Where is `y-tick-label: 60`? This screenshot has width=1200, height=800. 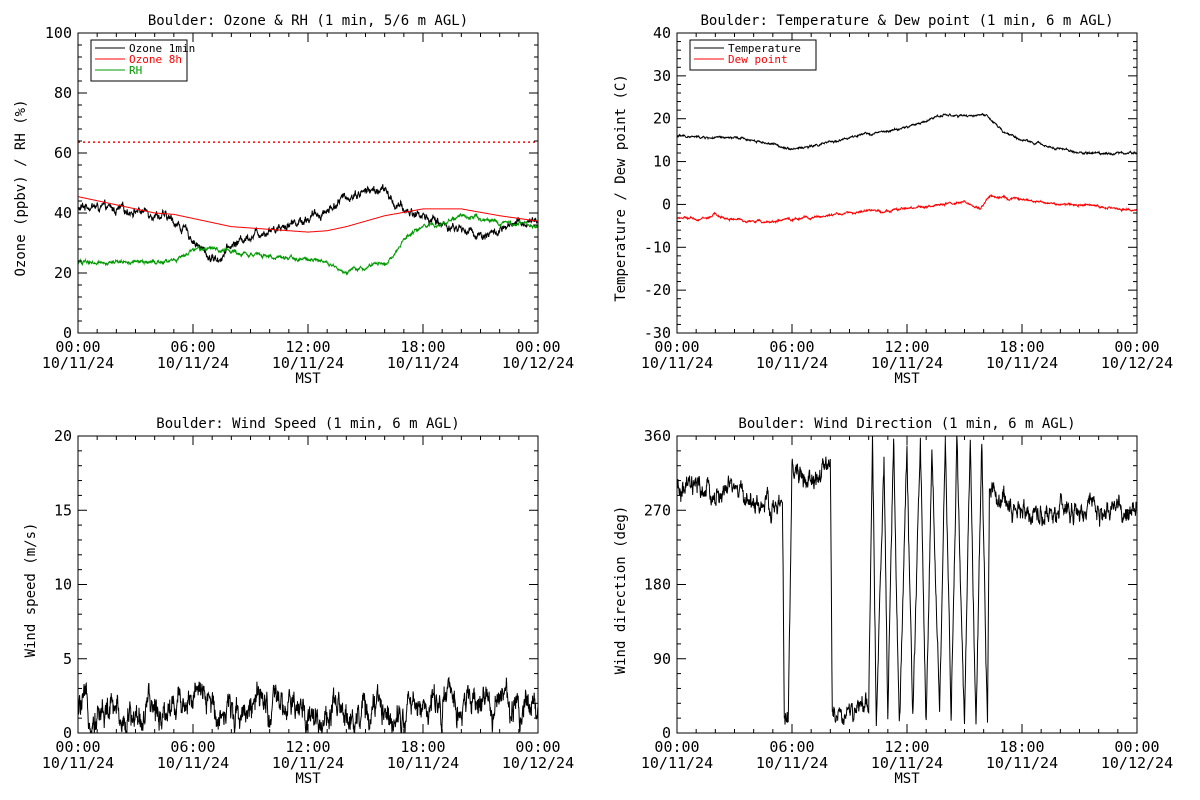 y-tick-label: 60 is located at coordinates (63, 153).